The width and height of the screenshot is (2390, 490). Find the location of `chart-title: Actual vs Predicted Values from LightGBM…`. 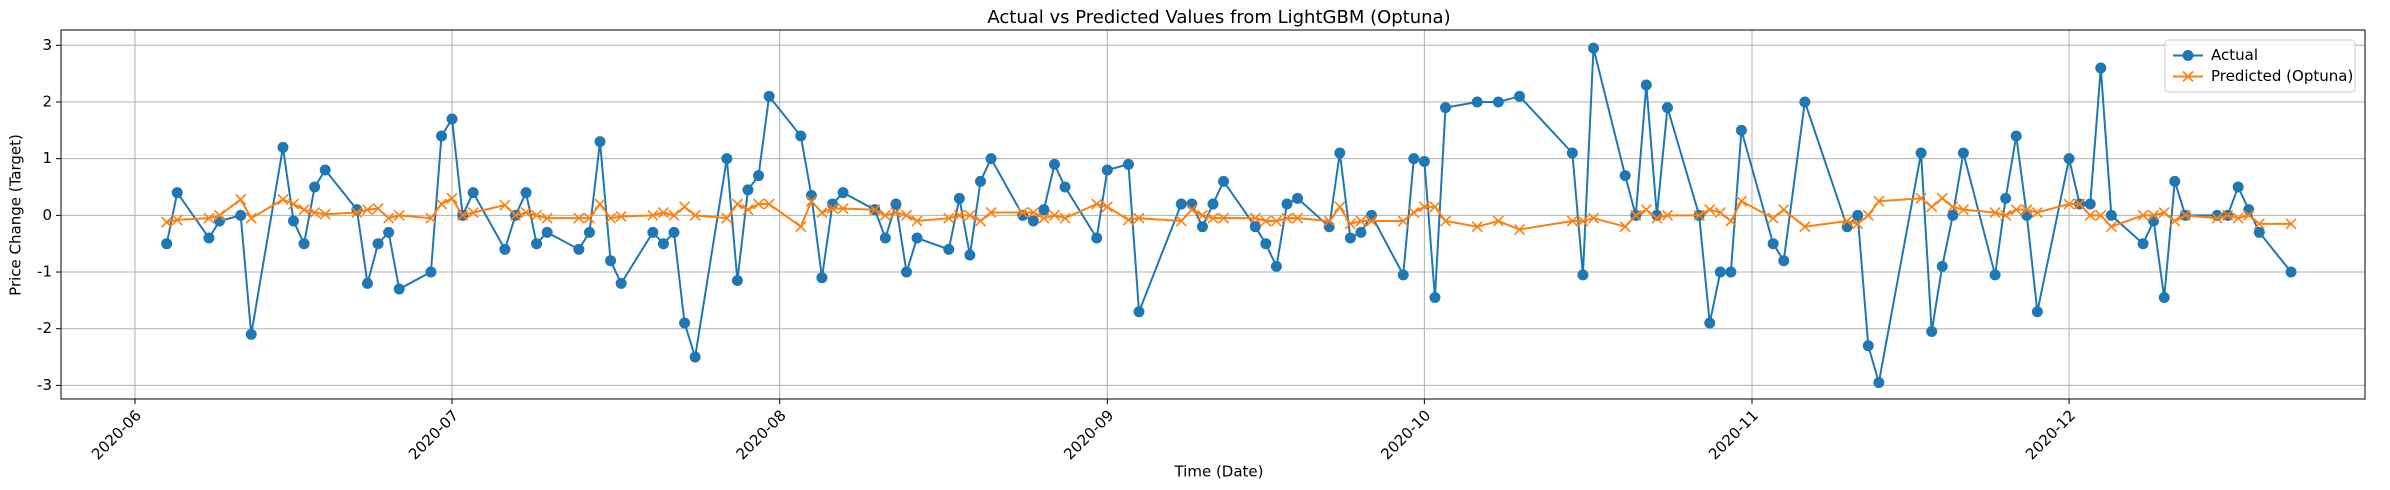

chart-title: Actual vs Predicted Values from LightGBM… is located at coordinates (1218, 17).